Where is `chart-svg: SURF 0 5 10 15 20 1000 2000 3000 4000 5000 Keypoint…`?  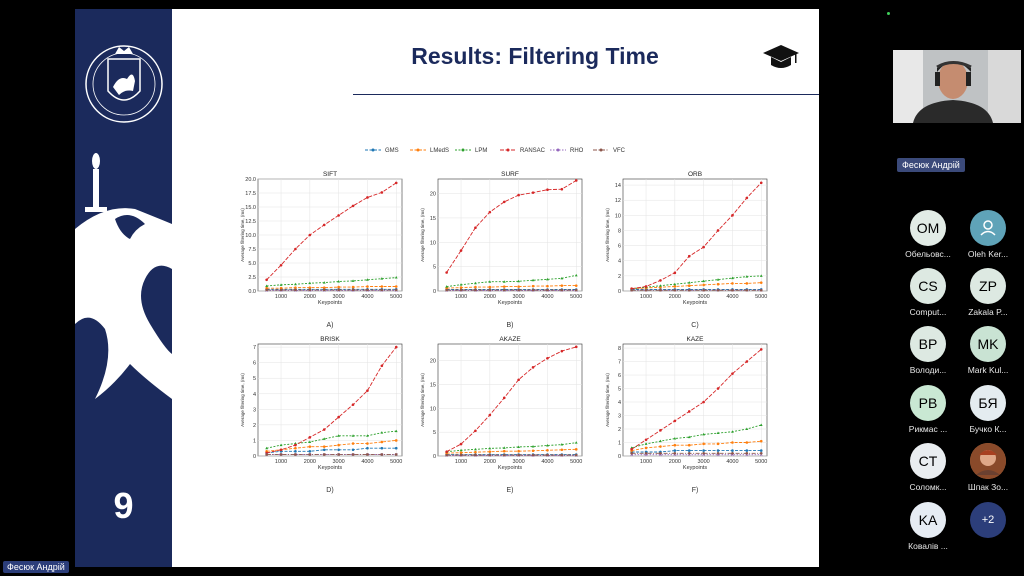
chart-svg: SURF 0 5 10 15 20 1000 2000 3000 4000 5000 Keypoint… is located at coordinates (501, 238).